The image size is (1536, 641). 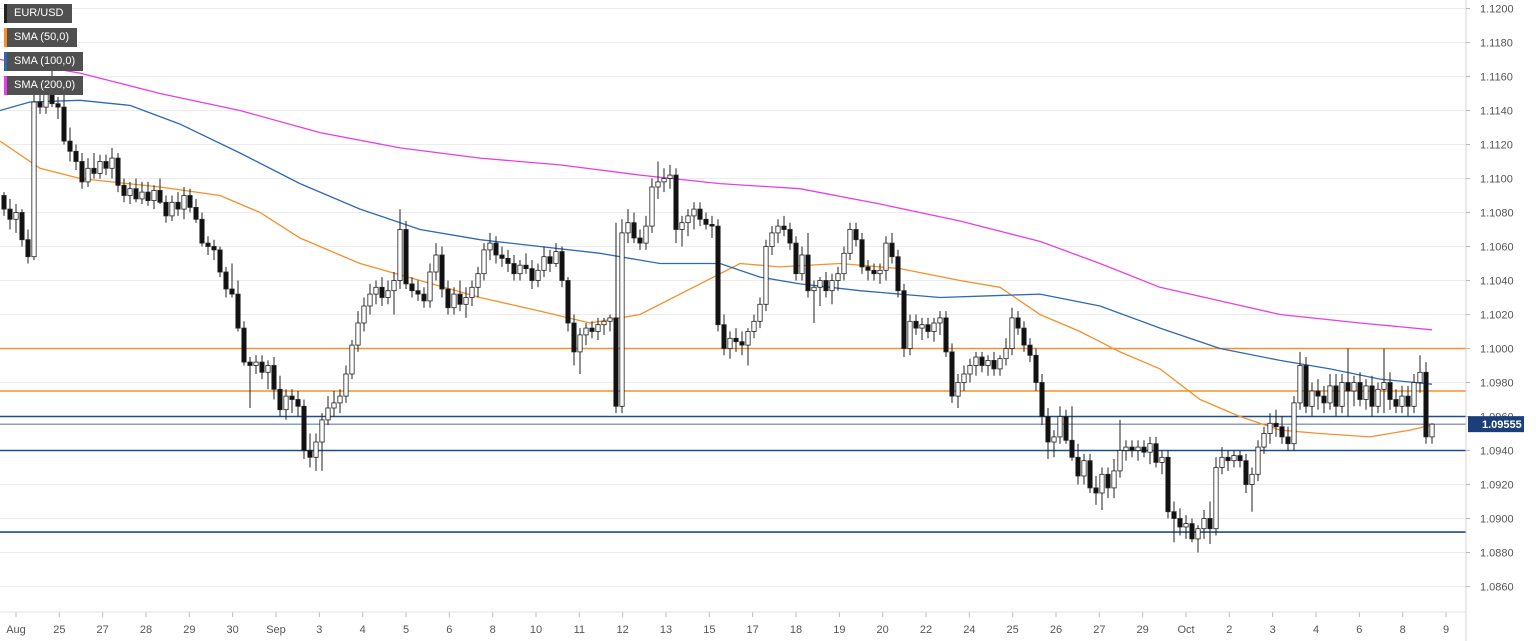 What do you see at coordinates (666, 630) in the screenshot?
I see `x-tick-label: 13` at bounding box center [666, 630].